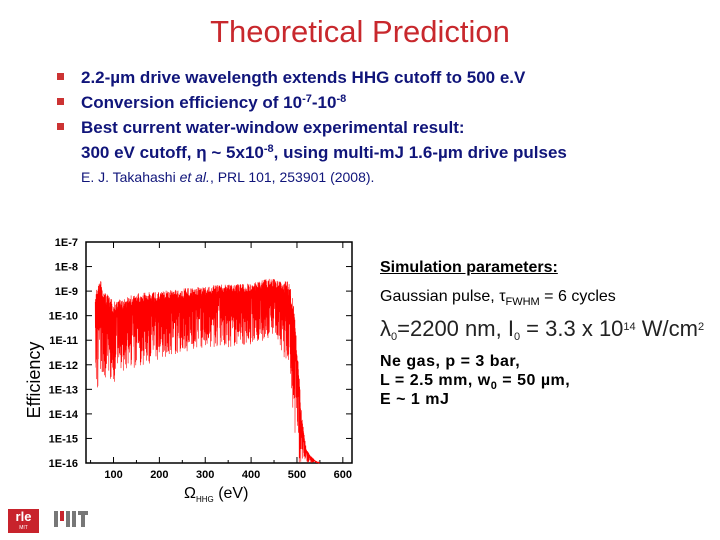 The height and width of the screenshot is (540, 720). What do you see at coordinates (629, 327) in the screenshot?
I see `intensity-exponent: 14` at bounding box center [629, 327].